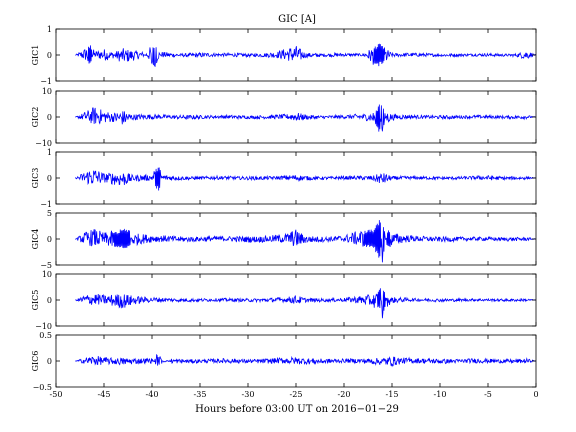  I want to click on x-tick-label: -15, so click(392, 394).